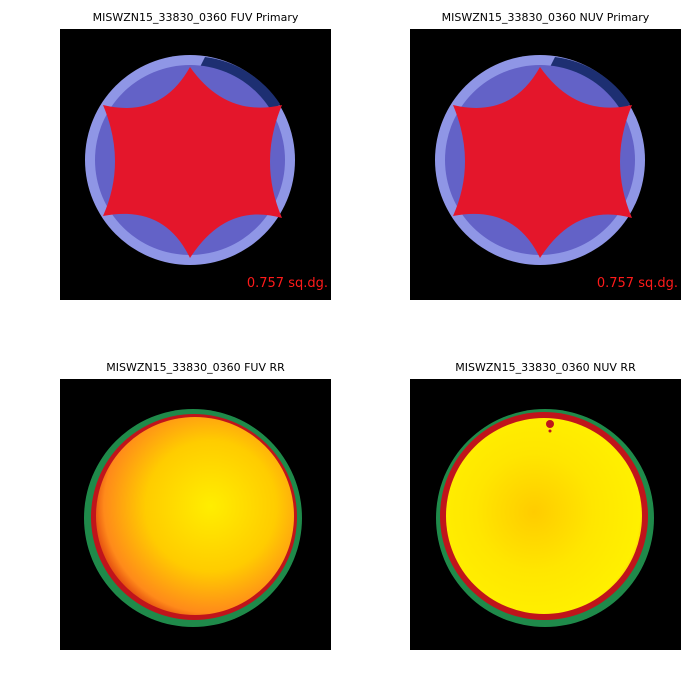 Image resolution: width=700 pixels, height=700 pixels. What do you see at coordinates (195, 17) in the screenshot?
I see `fuv-primary-title: MISWZN15_33830_0360 FUV Primary` at bounding box center [195, 17].